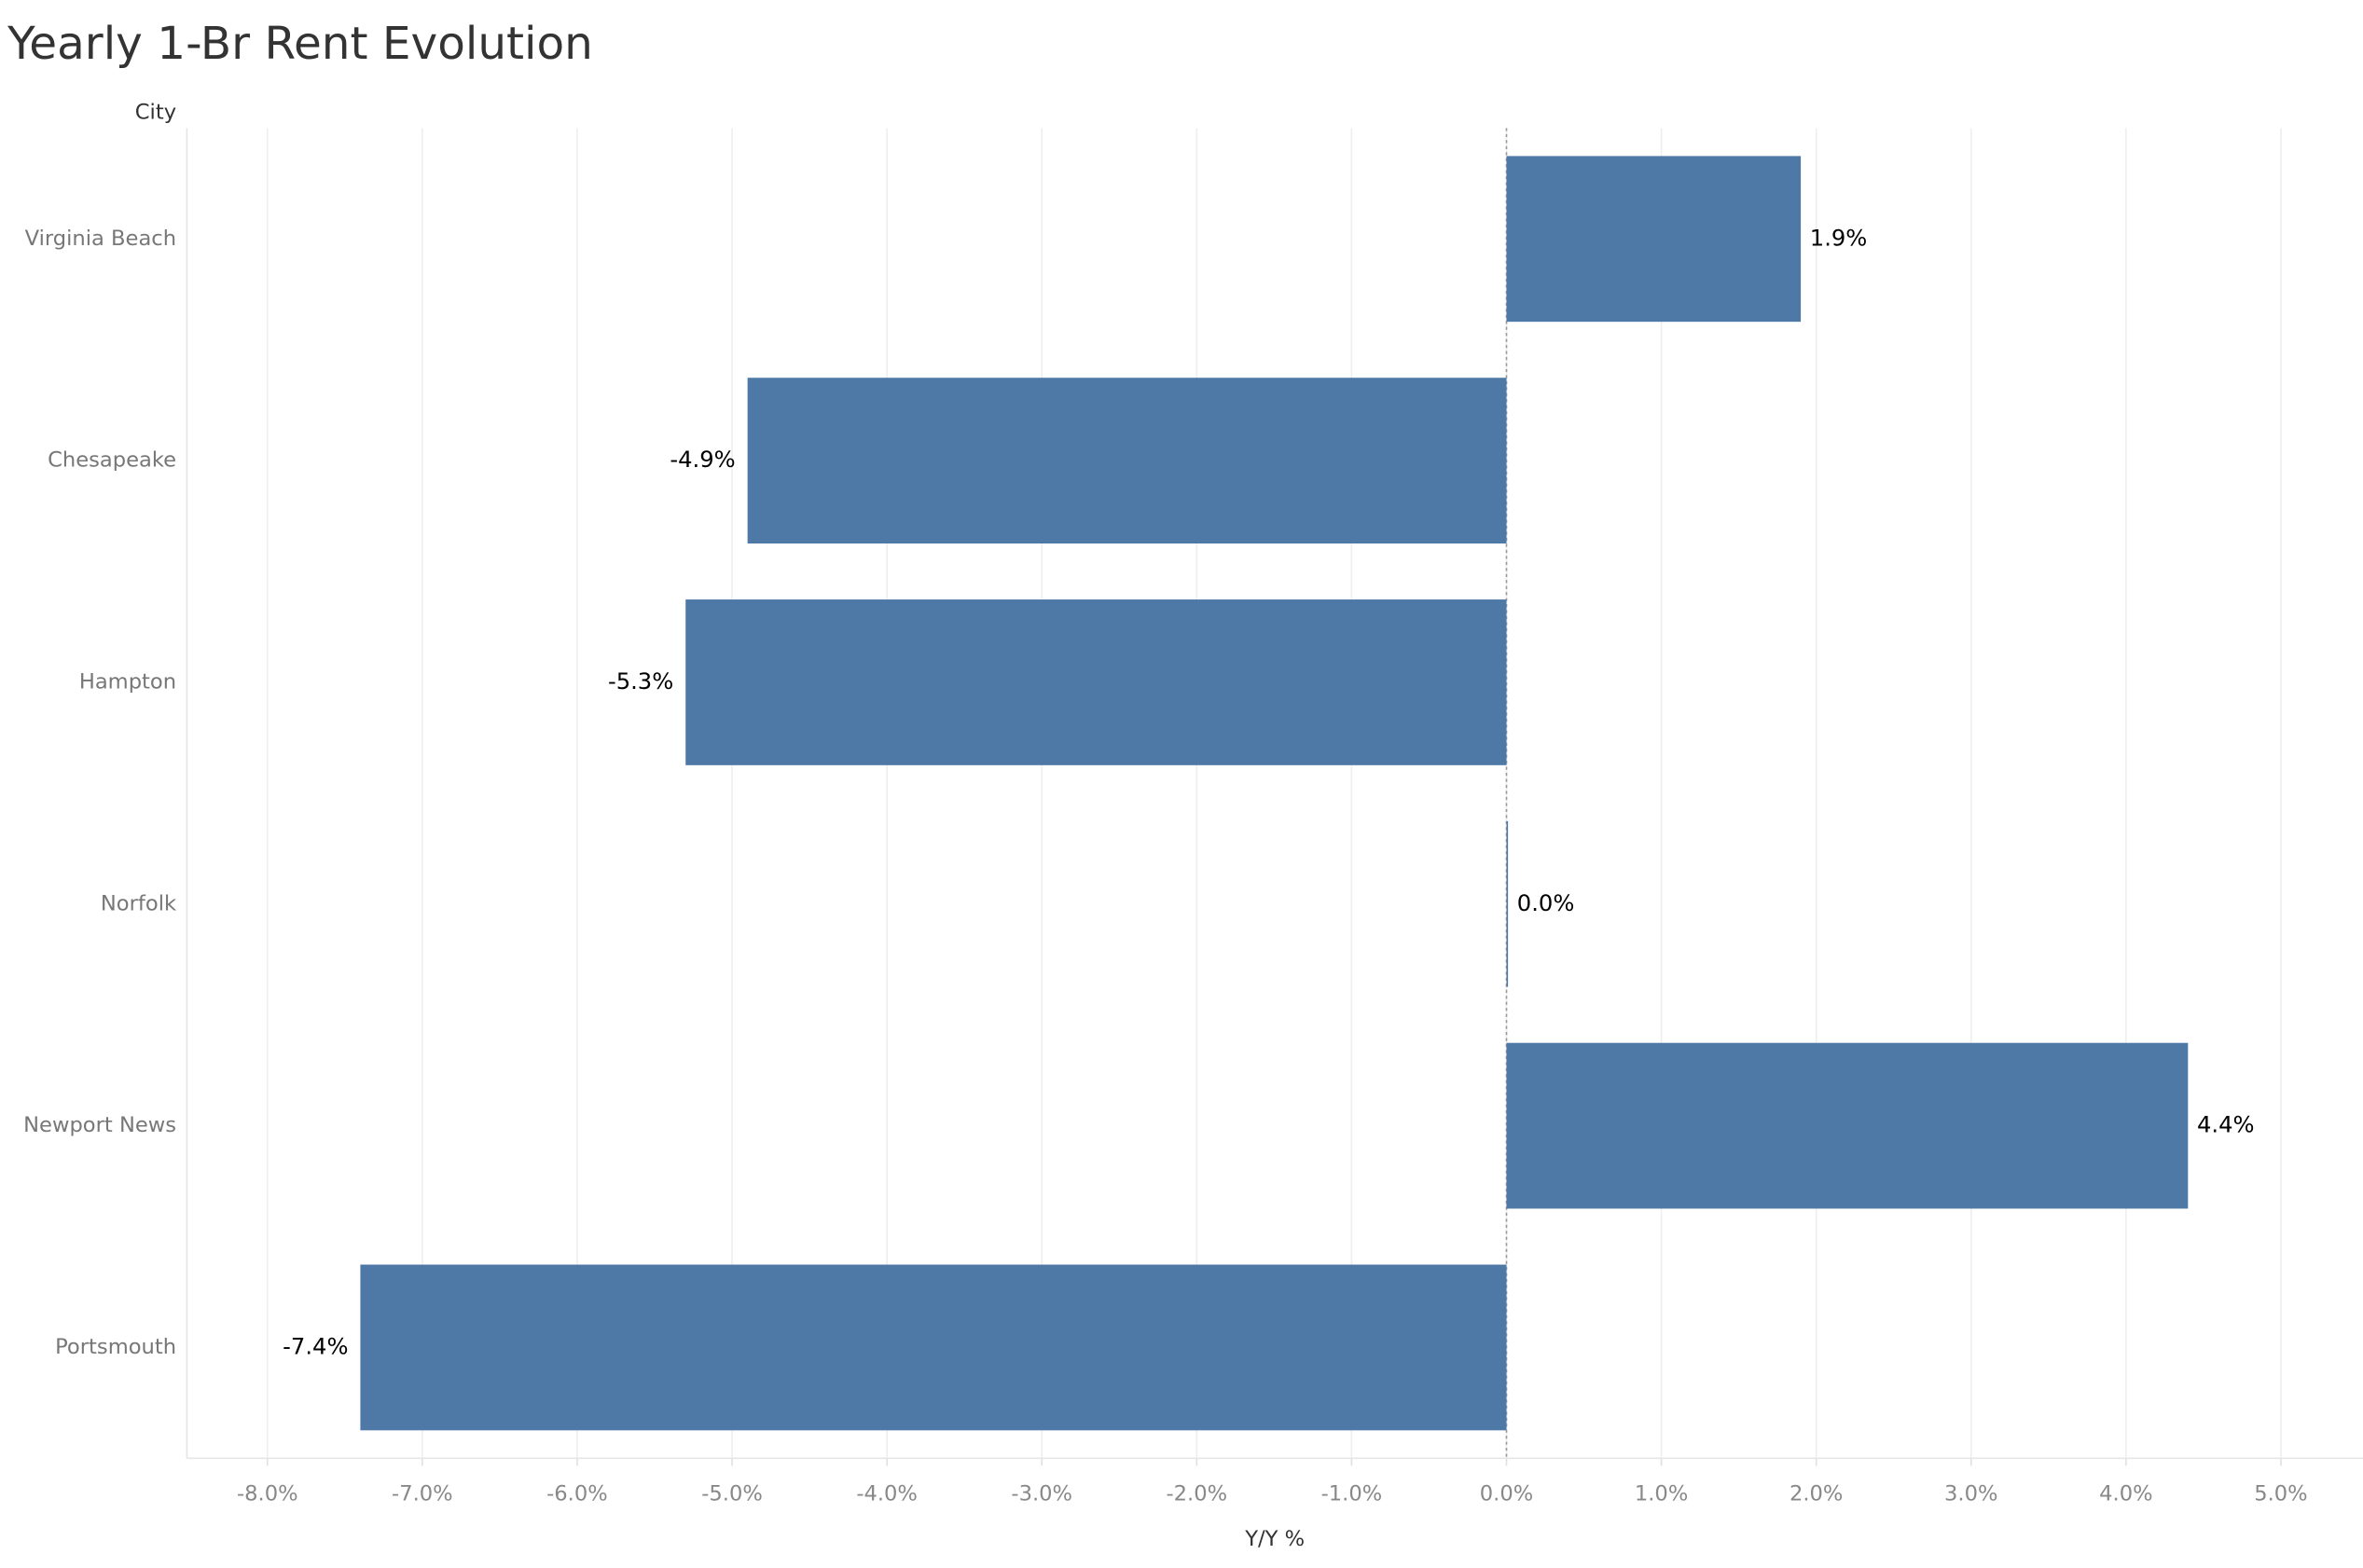 This screenshot has height=1568, width=2363. I want to click on y-axis-title: City, so click(155, 113).